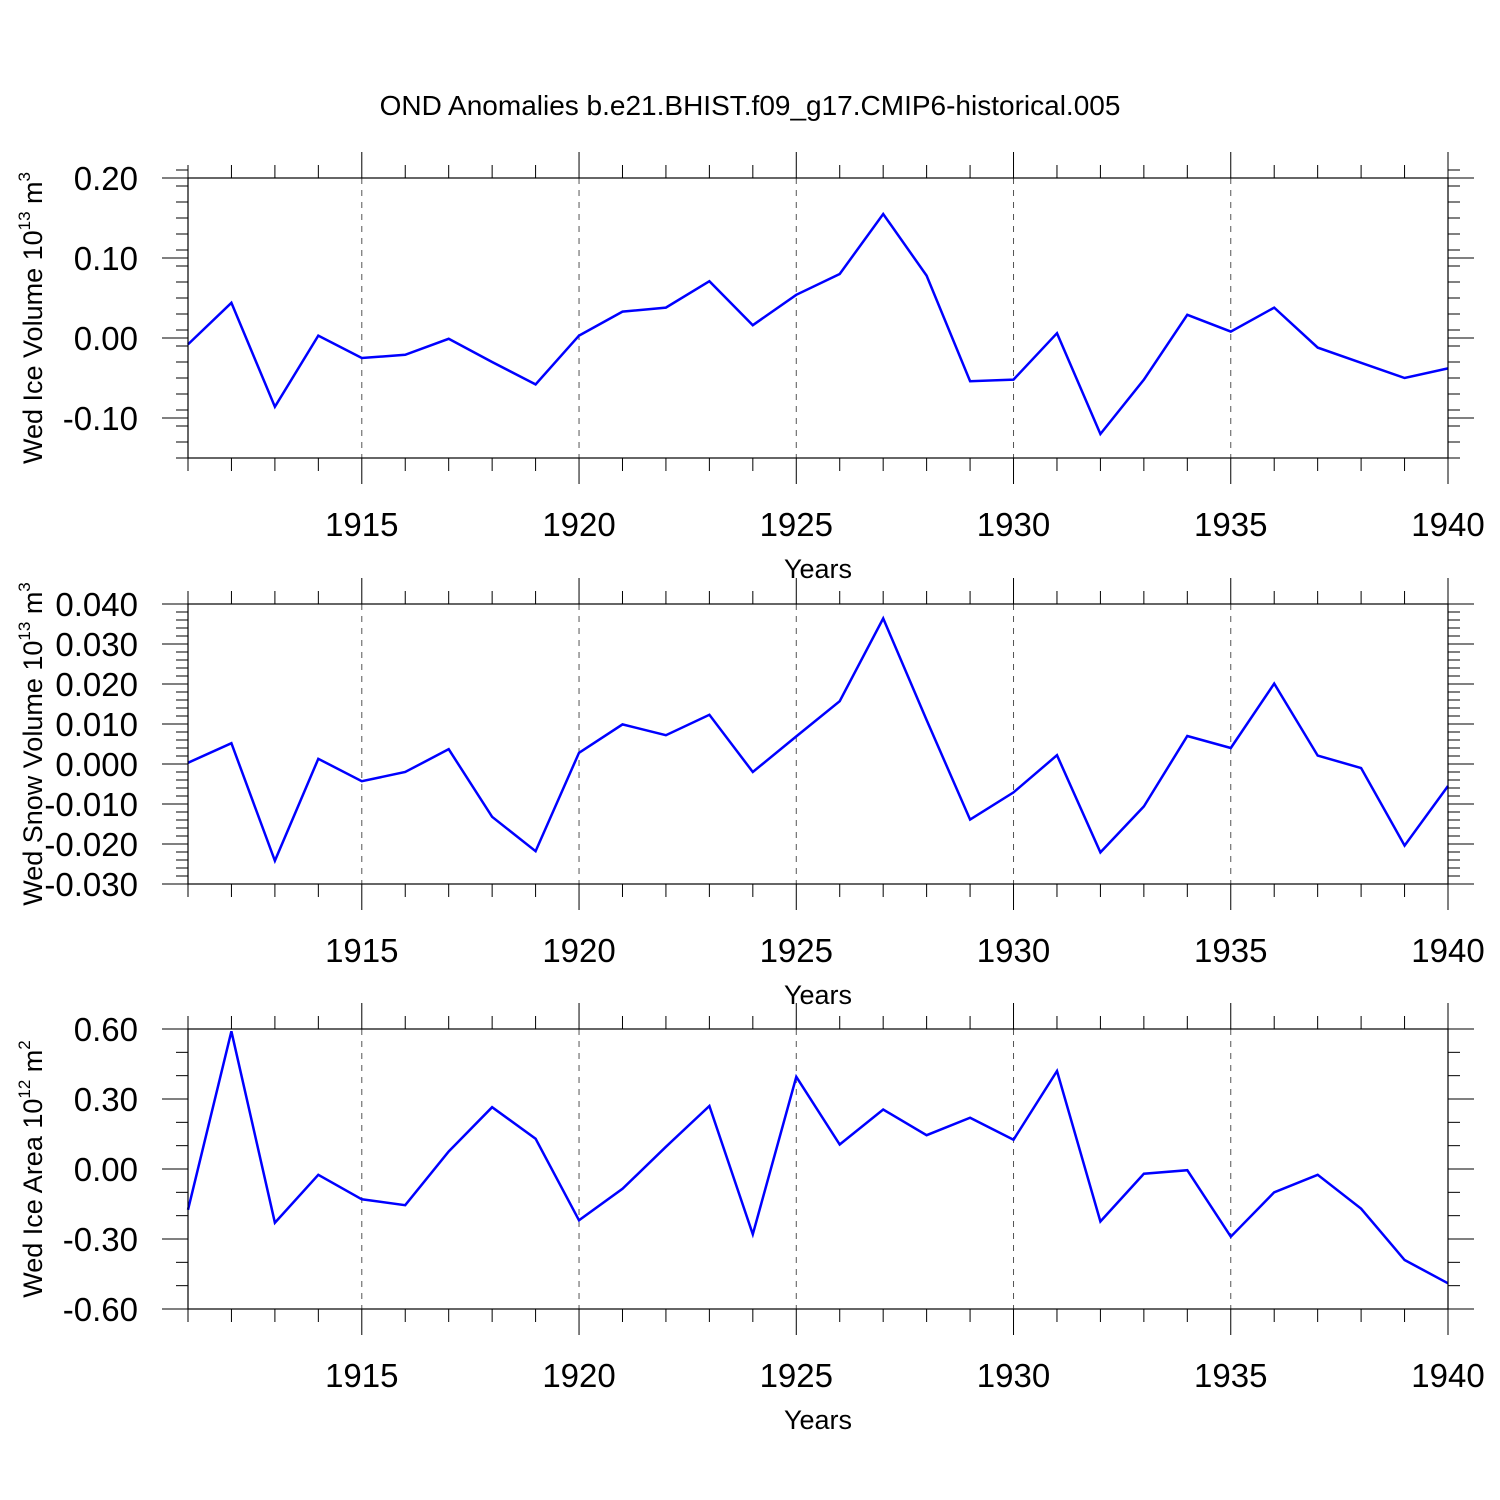 Image resolution: width=1500 pixels, height=1500 pixels. Describe the element at coordinates (96, 724) in the screenshot. I see `y-tick-label: 0.010` at that location.